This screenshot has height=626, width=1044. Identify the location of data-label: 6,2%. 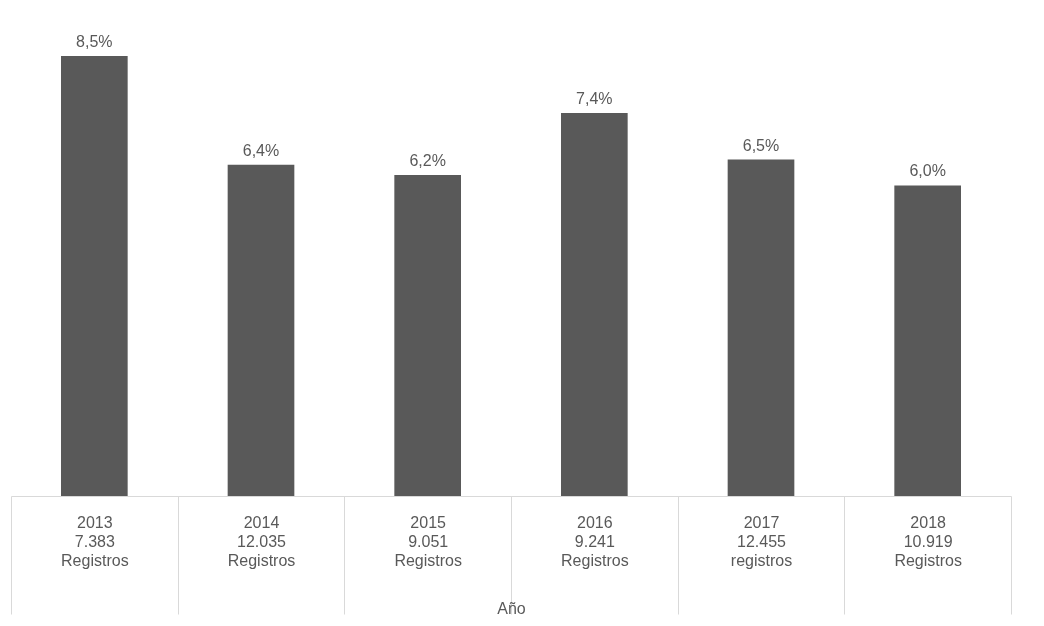
(427, 161).